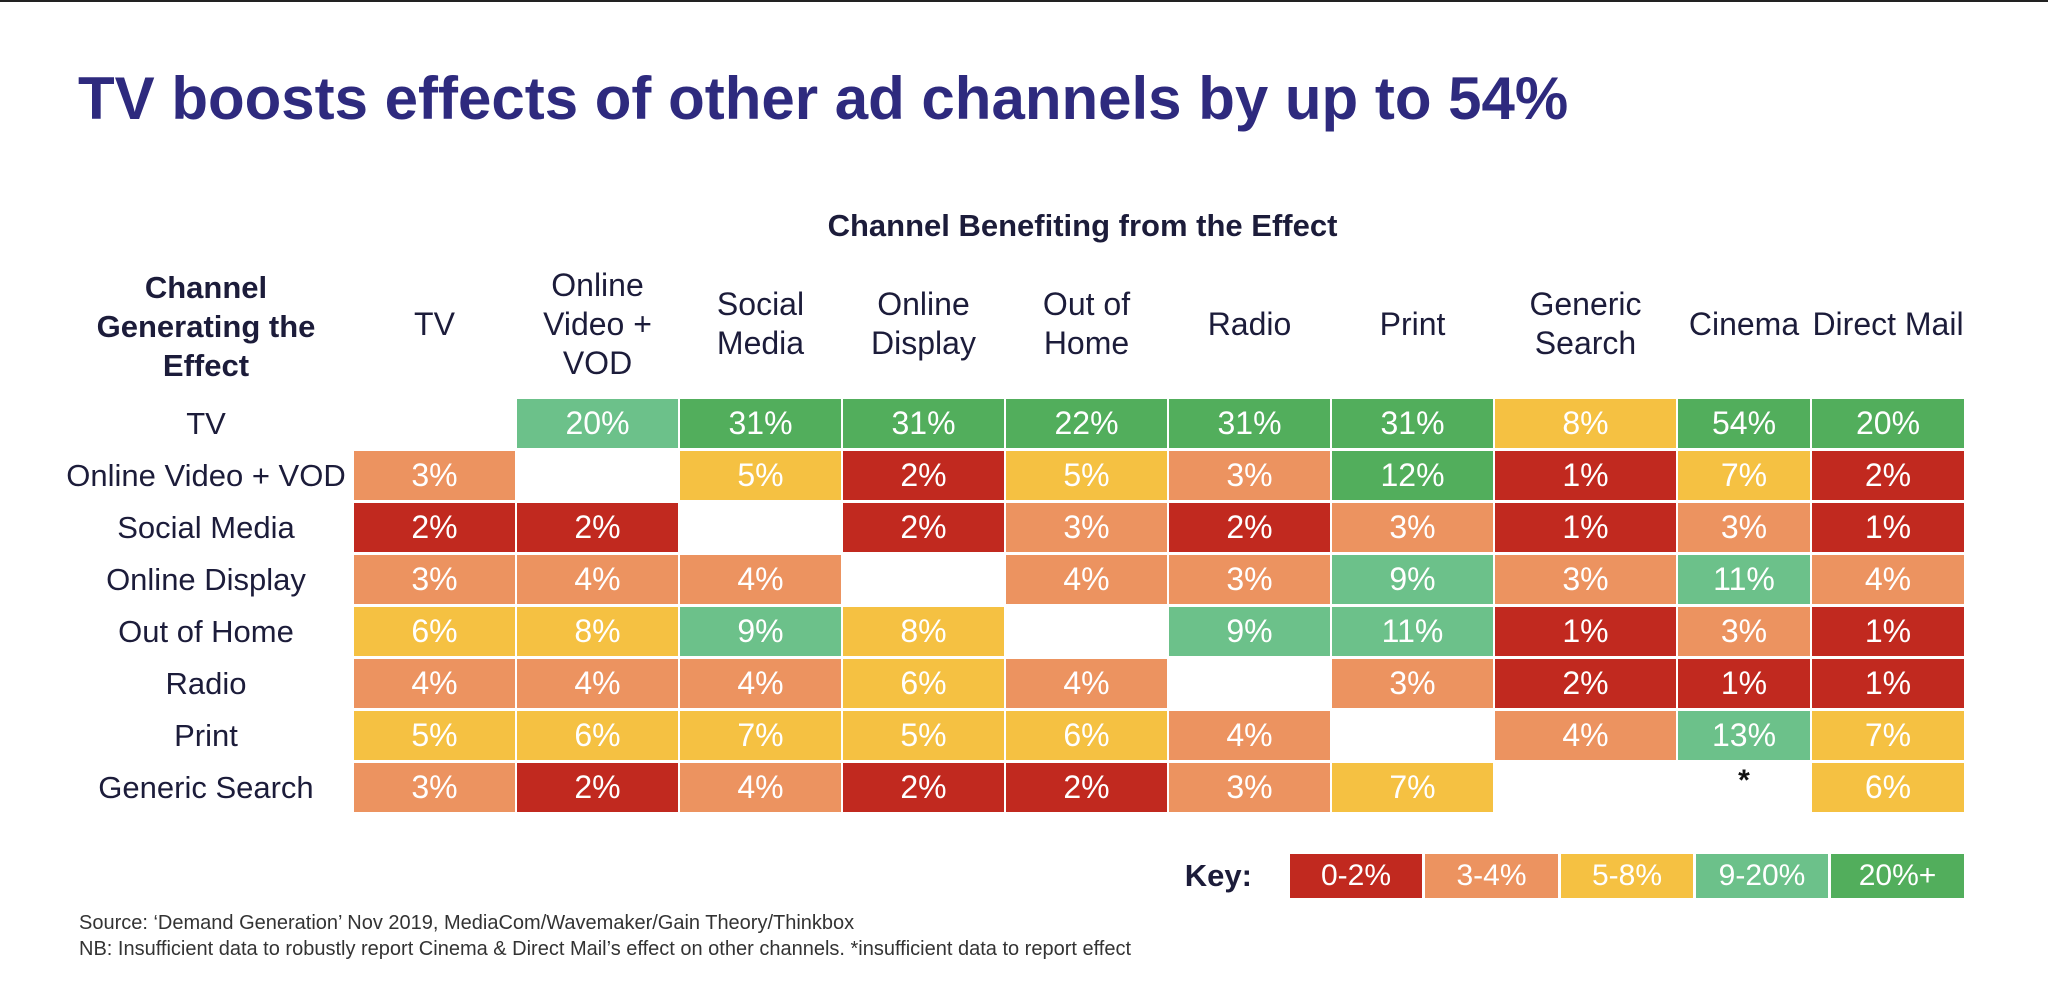 The height and width of the screenshot is (998, 2048). Describe the element at coordinates (1585, 423) in the screenshot. I see `cell-tv-generic-search: 8%` at that location.